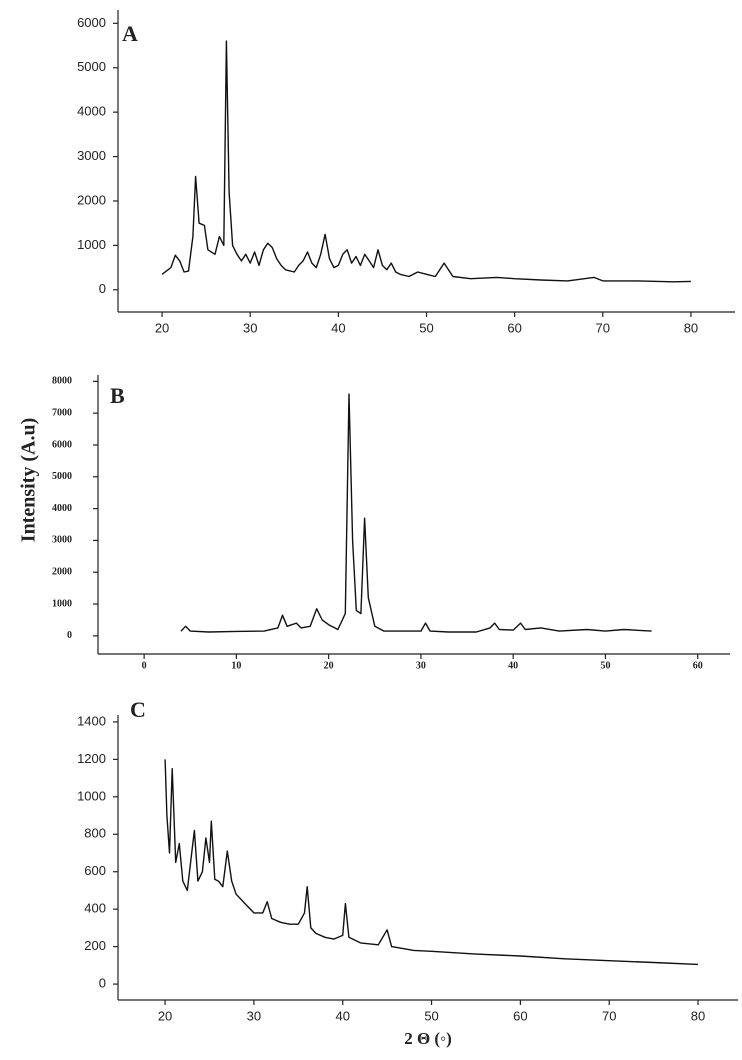  I want to click on y-tick-label: 7000, so click(62, 412).